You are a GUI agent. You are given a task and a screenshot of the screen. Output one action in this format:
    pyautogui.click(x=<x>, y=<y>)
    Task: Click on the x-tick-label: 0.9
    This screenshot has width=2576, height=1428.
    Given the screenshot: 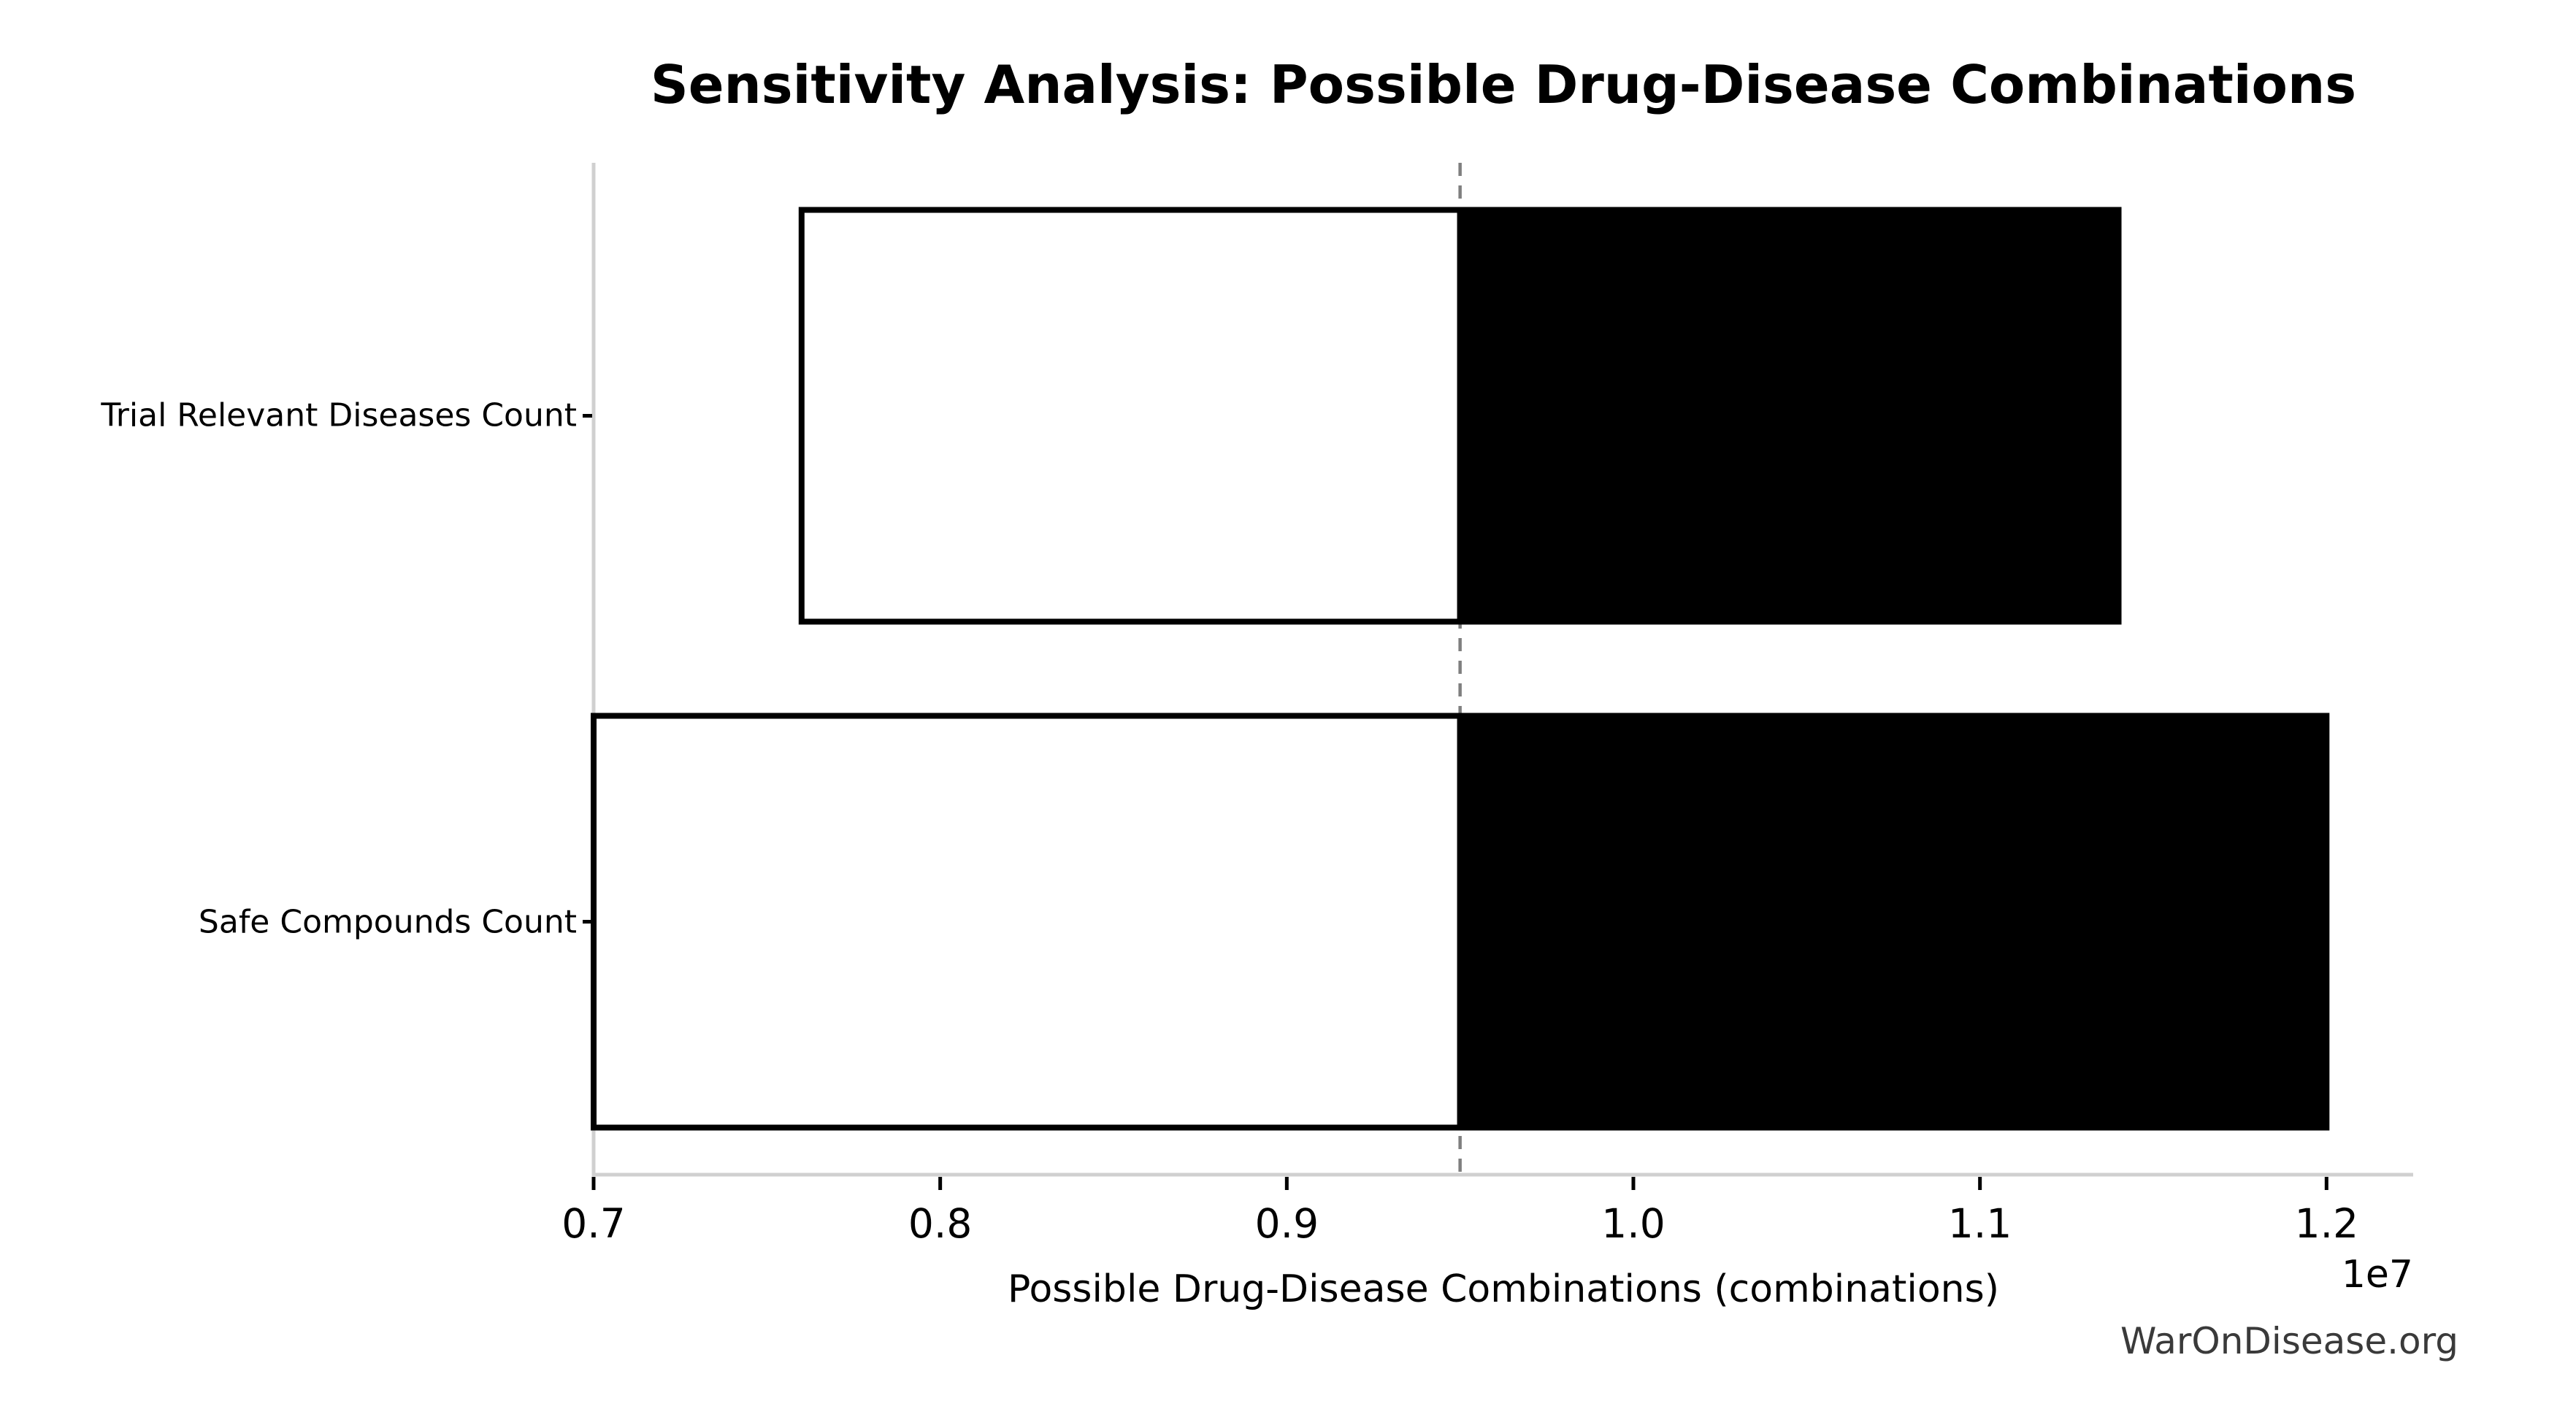 What is the action you would take?
    pyautogui.click(x=1287, y=1223)
    